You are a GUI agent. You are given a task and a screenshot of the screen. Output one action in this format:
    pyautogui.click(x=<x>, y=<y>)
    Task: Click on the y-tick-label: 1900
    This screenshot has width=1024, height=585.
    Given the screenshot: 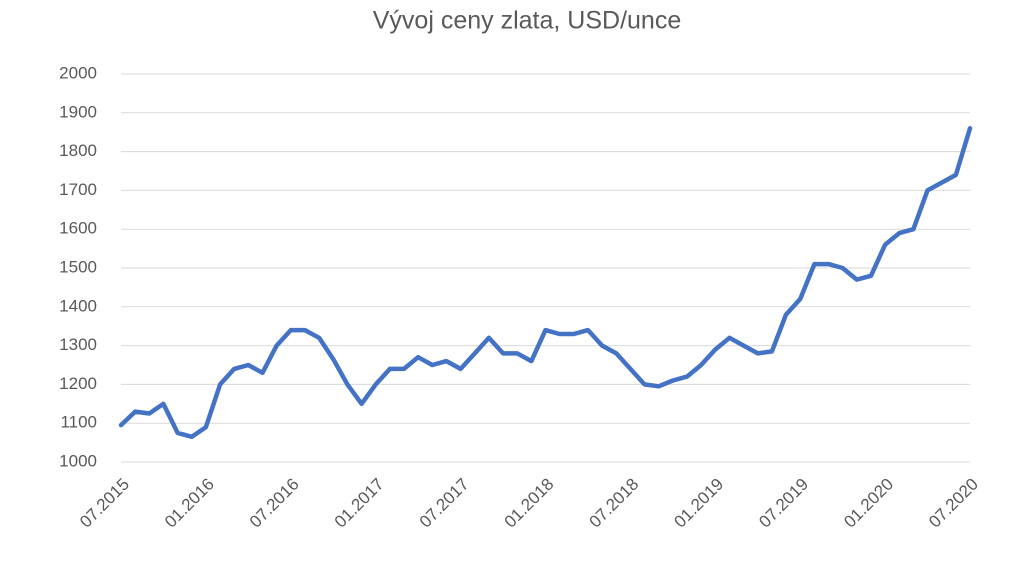 What is the action you would take?
    pyautogui.click(x=78, y=111)
    